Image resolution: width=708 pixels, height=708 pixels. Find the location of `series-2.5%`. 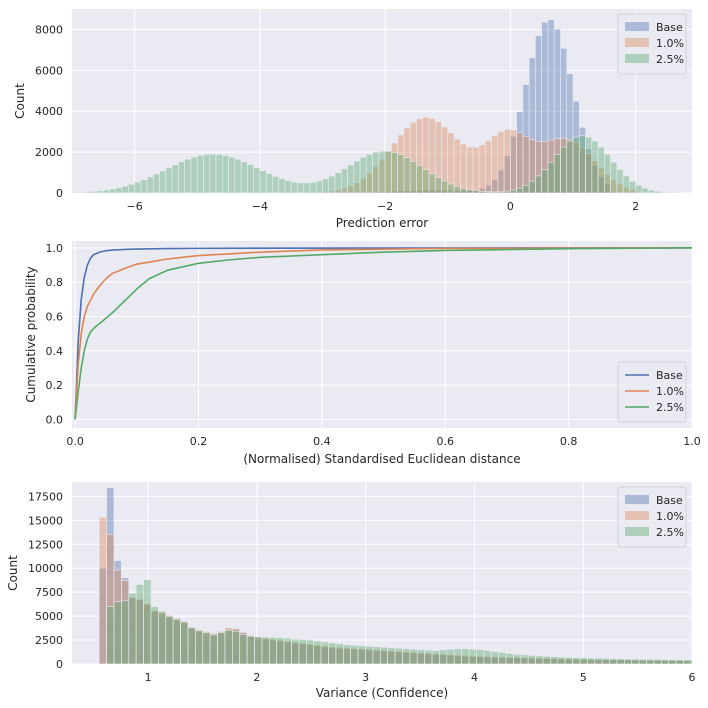

series-2.5% is located at coordinates (376, 164).